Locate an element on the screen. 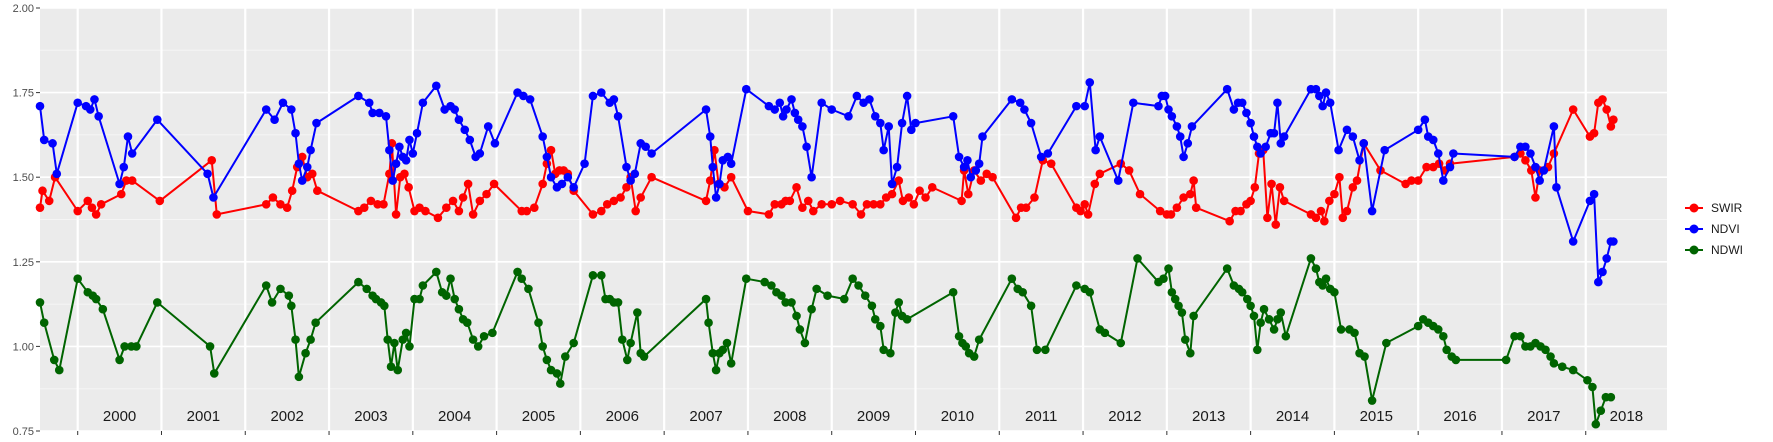  legend: SWIR NDVI NDWI is located at coordinates (1714, 229).